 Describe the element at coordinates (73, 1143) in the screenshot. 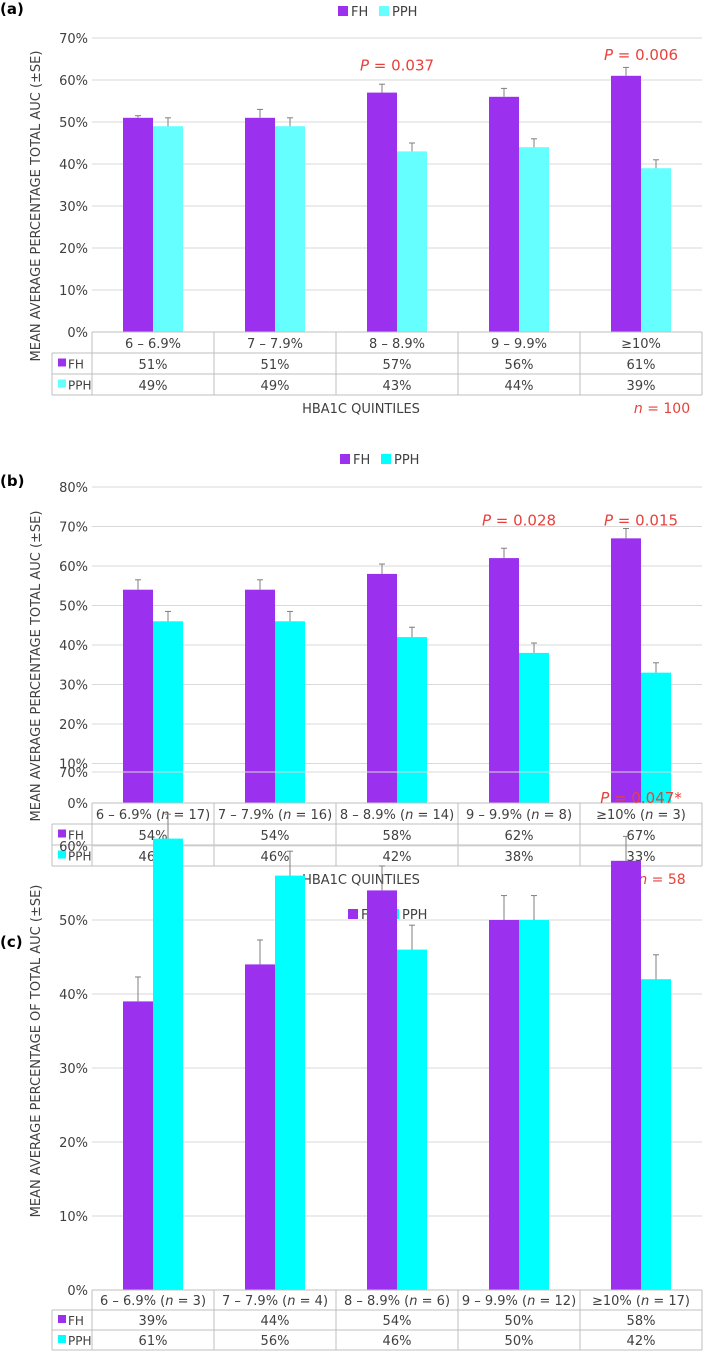

I see `panel-c-ytick-label: 20%` at that location.